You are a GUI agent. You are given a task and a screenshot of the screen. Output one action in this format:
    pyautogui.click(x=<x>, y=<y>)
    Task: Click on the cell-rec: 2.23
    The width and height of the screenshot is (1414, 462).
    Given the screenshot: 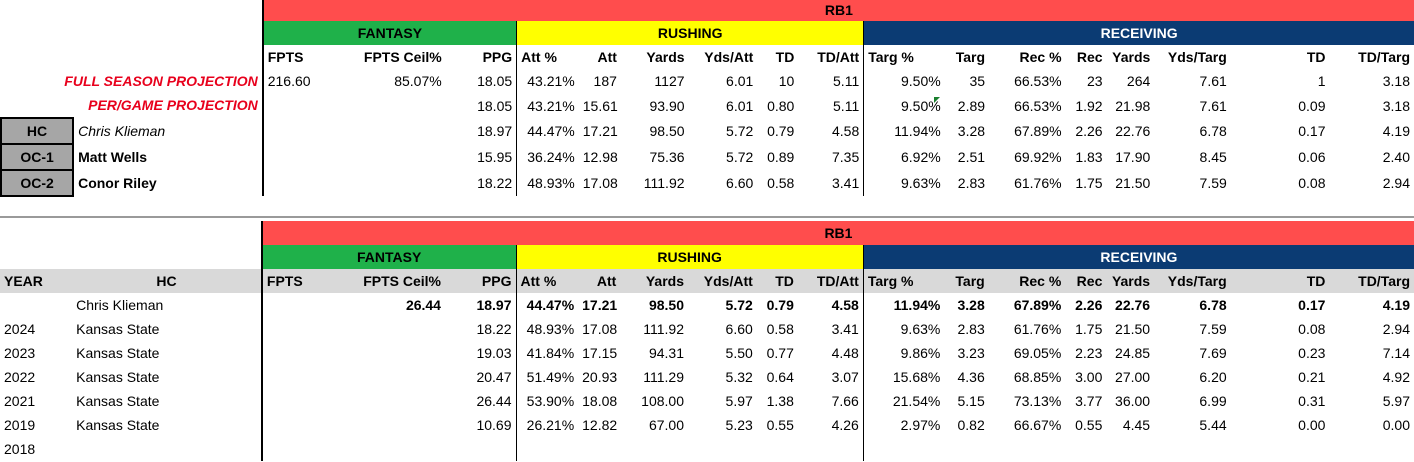 What is the action you would take?
    pyautogui.click(x=1089, y=353)
    